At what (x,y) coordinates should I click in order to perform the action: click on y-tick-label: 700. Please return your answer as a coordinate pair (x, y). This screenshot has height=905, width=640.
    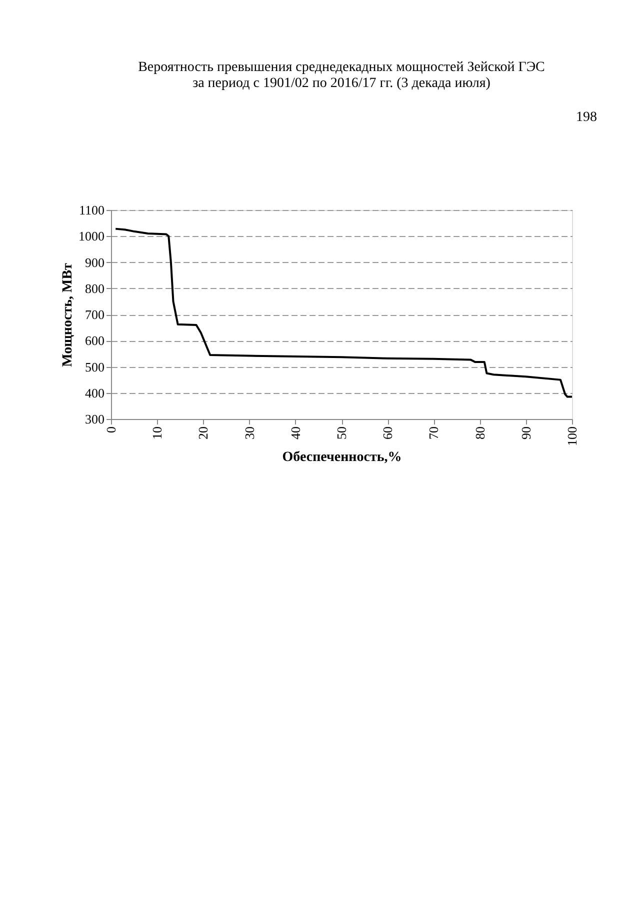
    Looking at the image, I should click on (94, 314).